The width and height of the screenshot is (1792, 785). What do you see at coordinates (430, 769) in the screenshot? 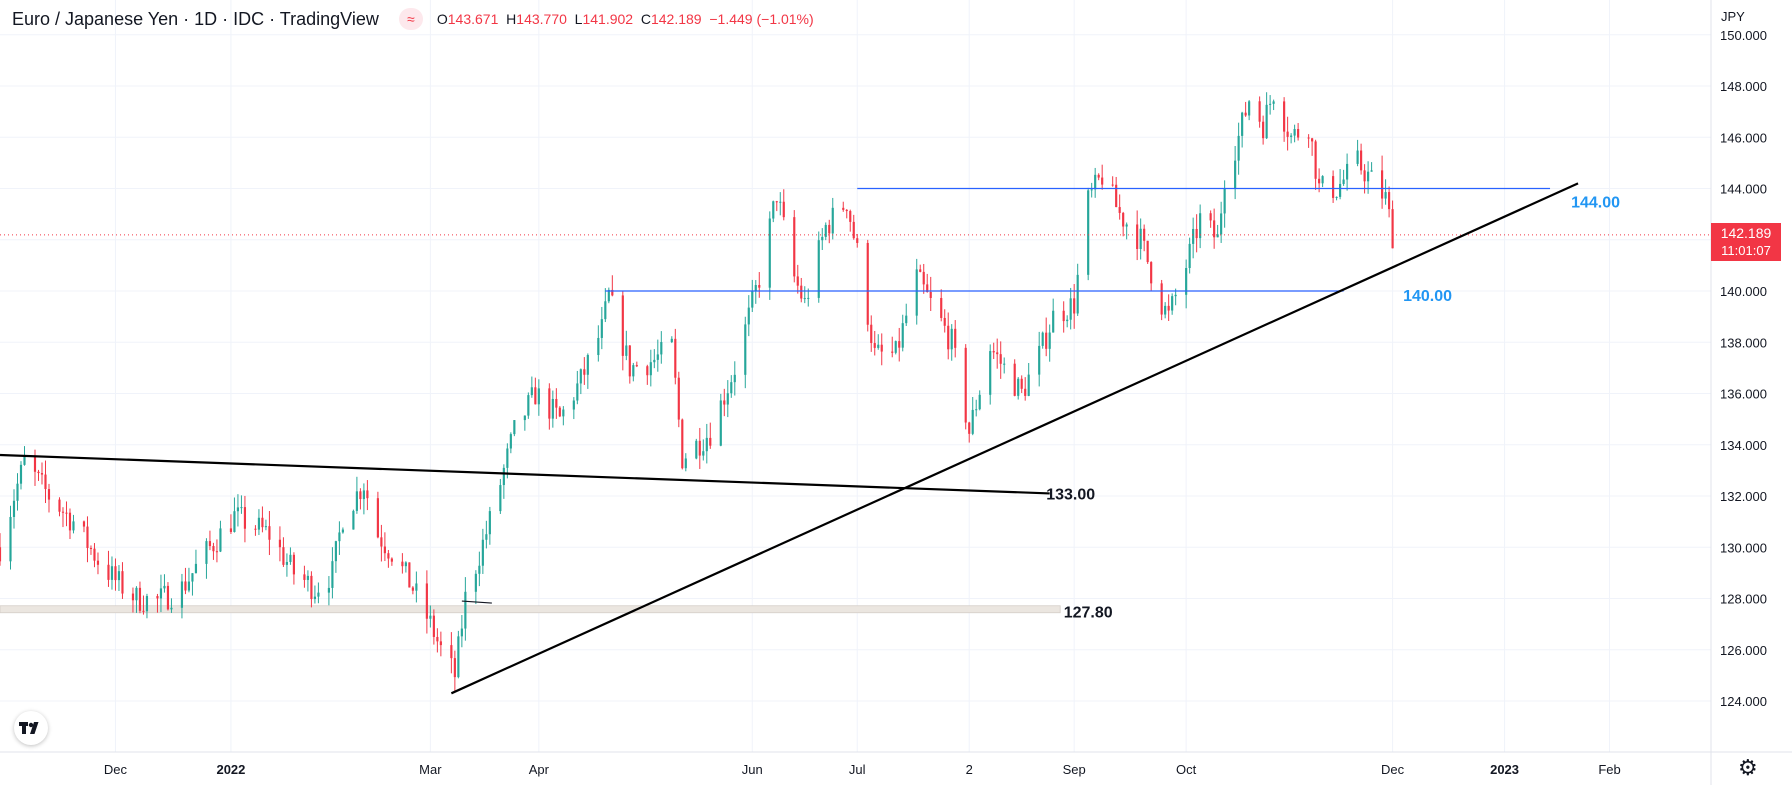
I see `x-tick-label: Mar` at bounding box center [430, 769].